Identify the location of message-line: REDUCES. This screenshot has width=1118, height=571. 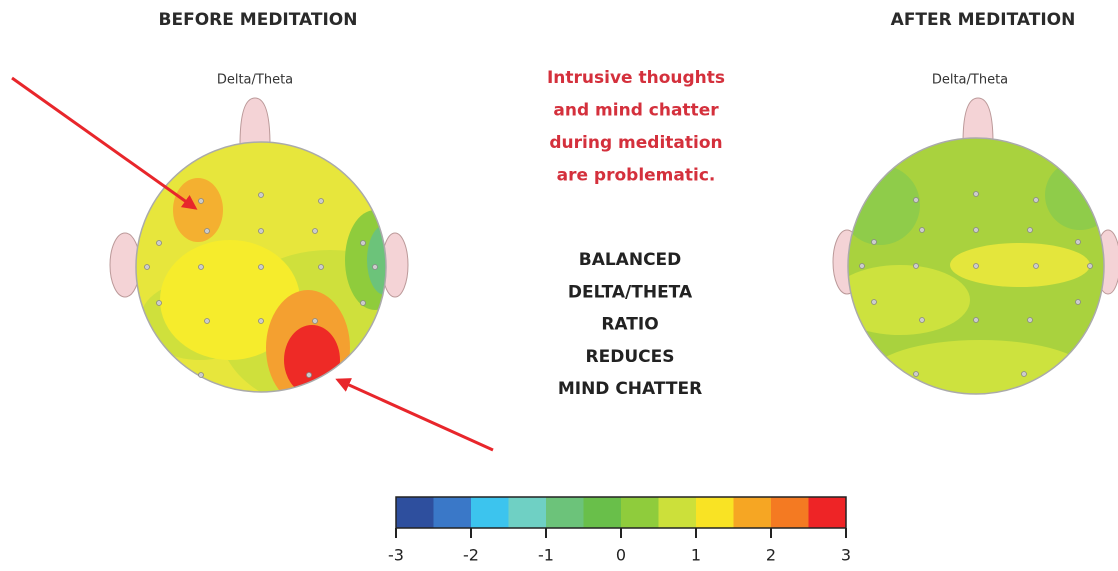
(630, 357).